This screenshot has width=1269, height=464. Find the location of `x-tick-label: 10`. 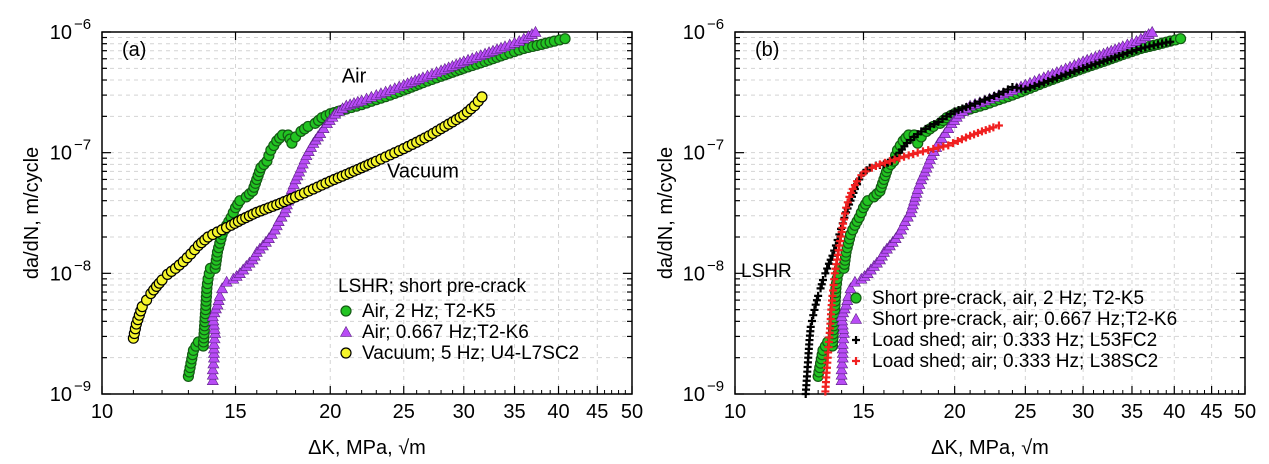

x-tick-label: 10 is located at coordinates (102, 412).